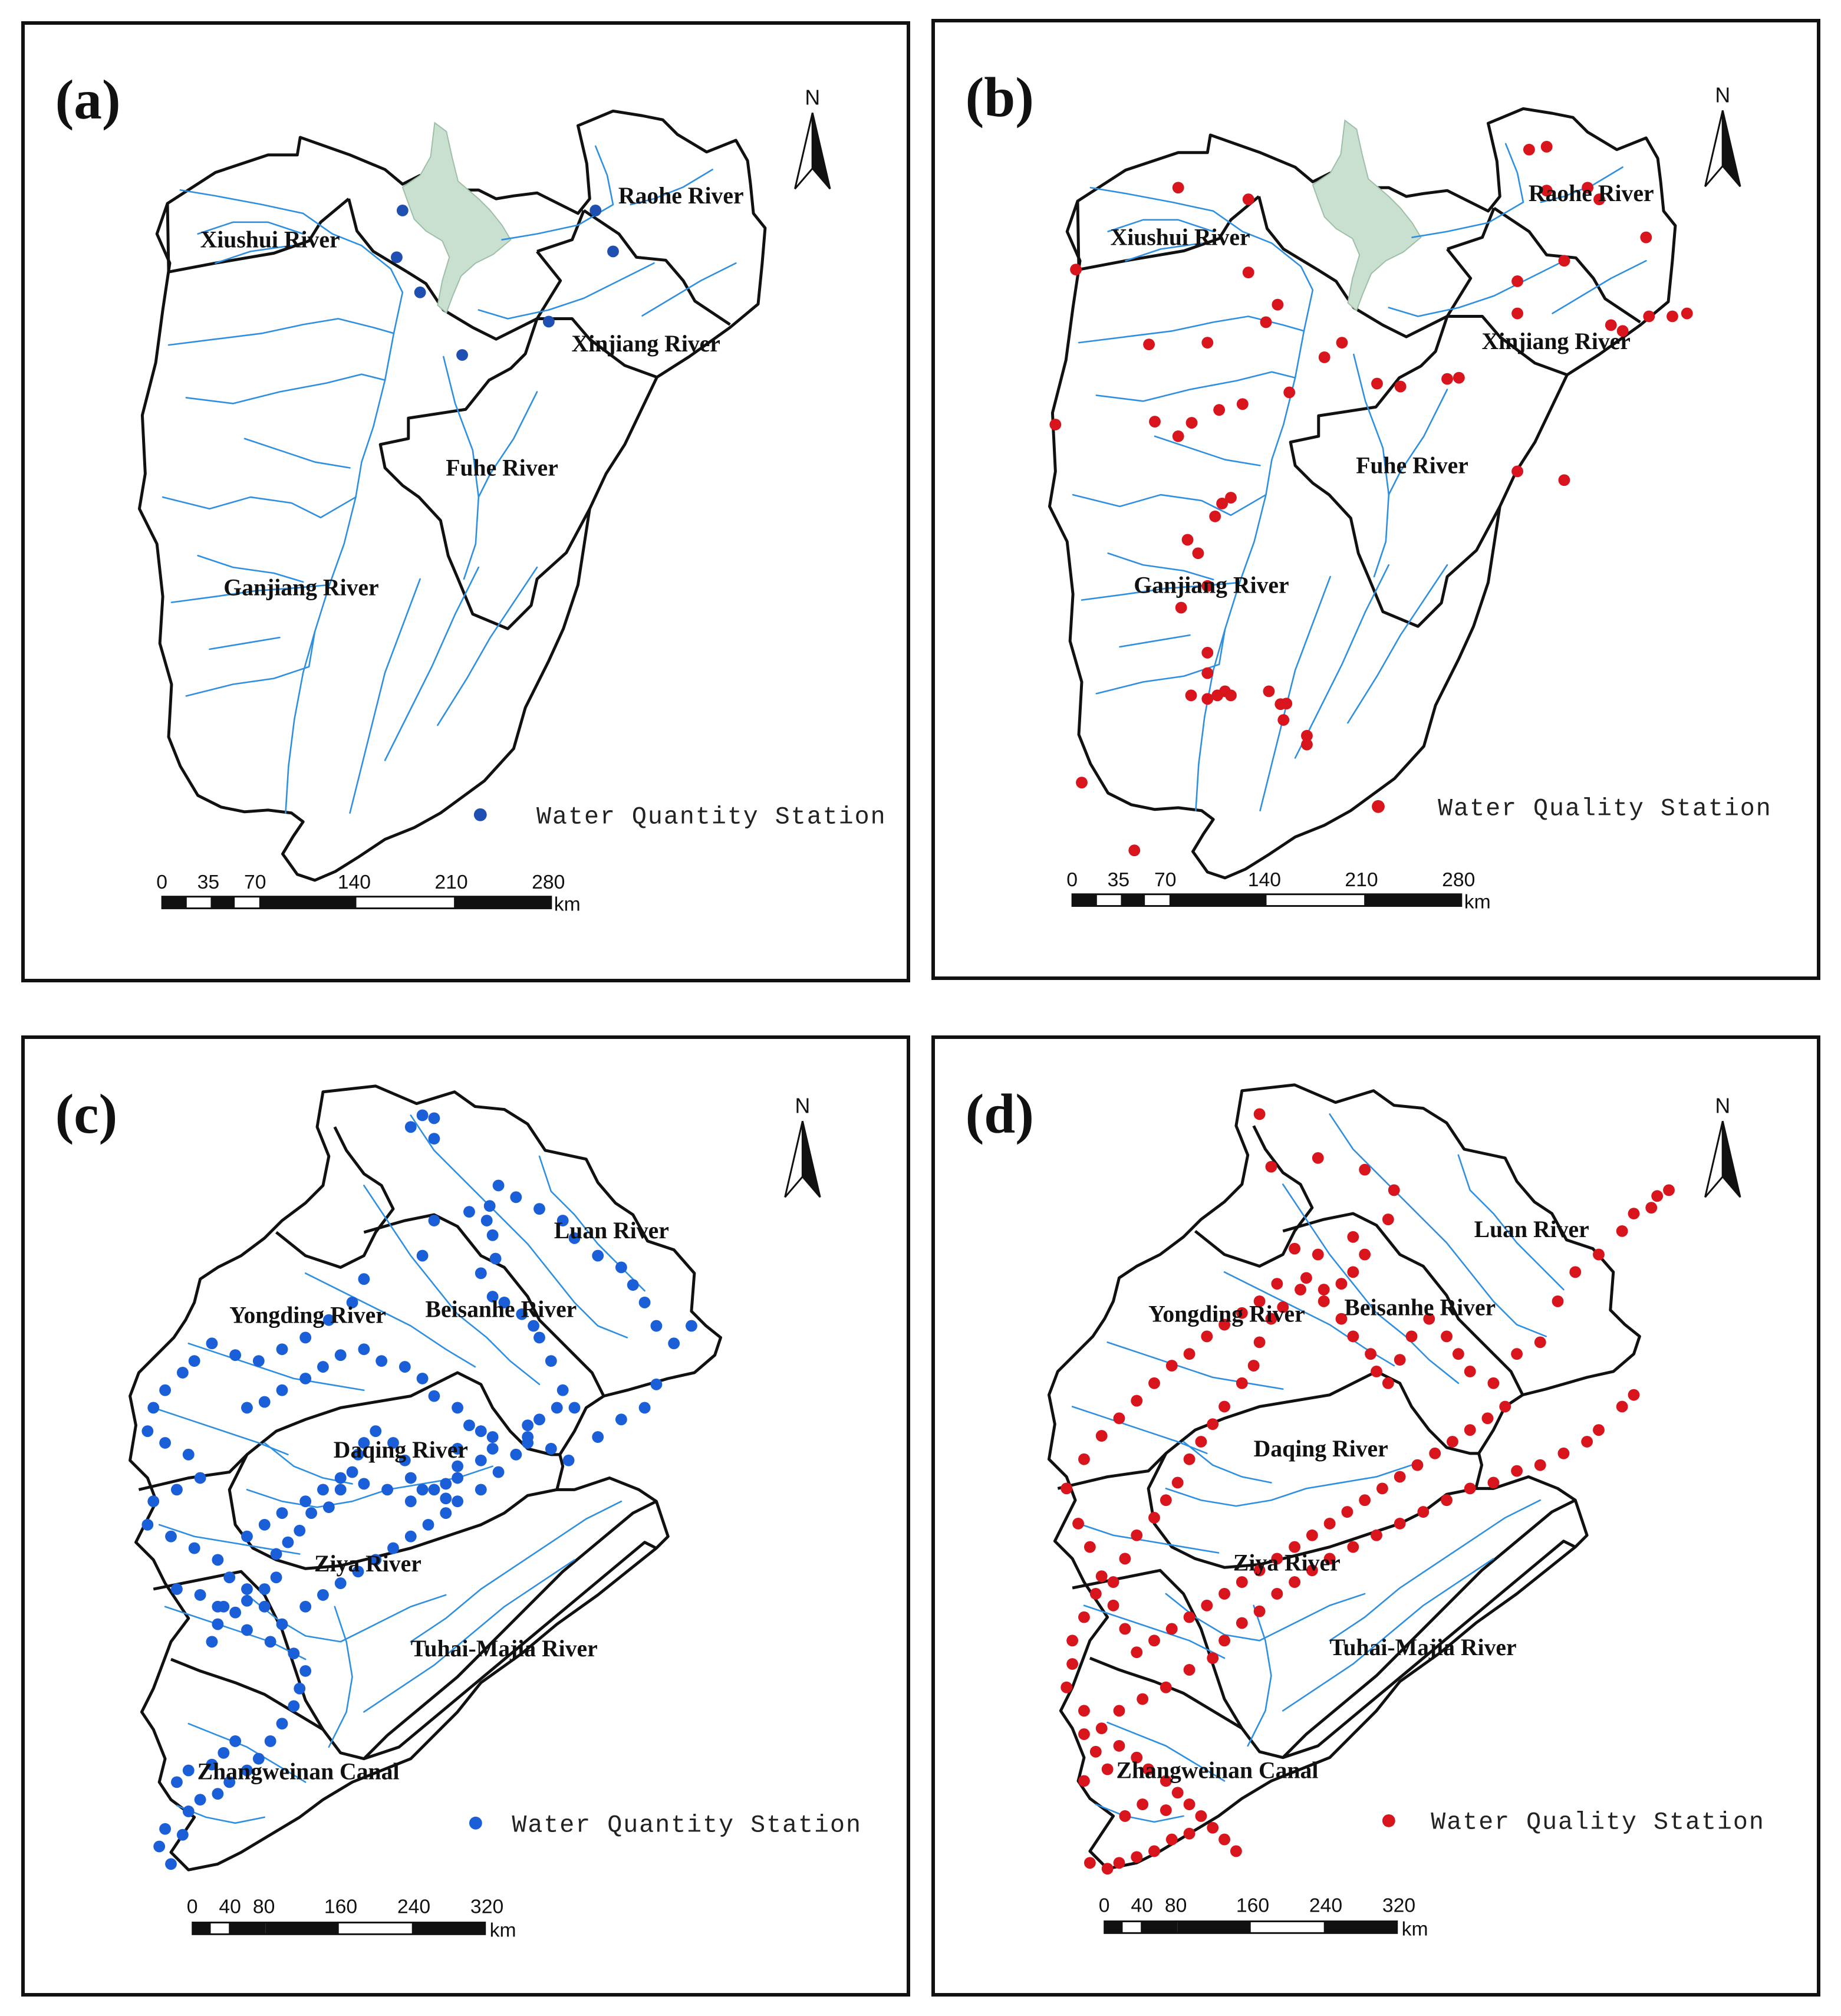  Describe the element at coordinates (681, 196) in the screenshot. I see `label-raohe-river: Raohe River` at that location.